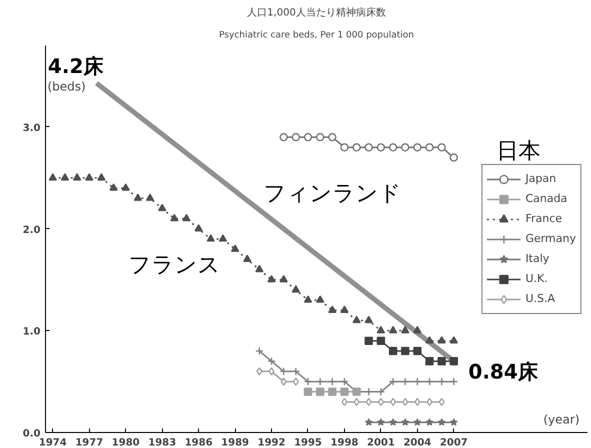  Describe the element at coordinates (67, 87) in the screenshot. I see `y-axis-title: (beds)` at that location.